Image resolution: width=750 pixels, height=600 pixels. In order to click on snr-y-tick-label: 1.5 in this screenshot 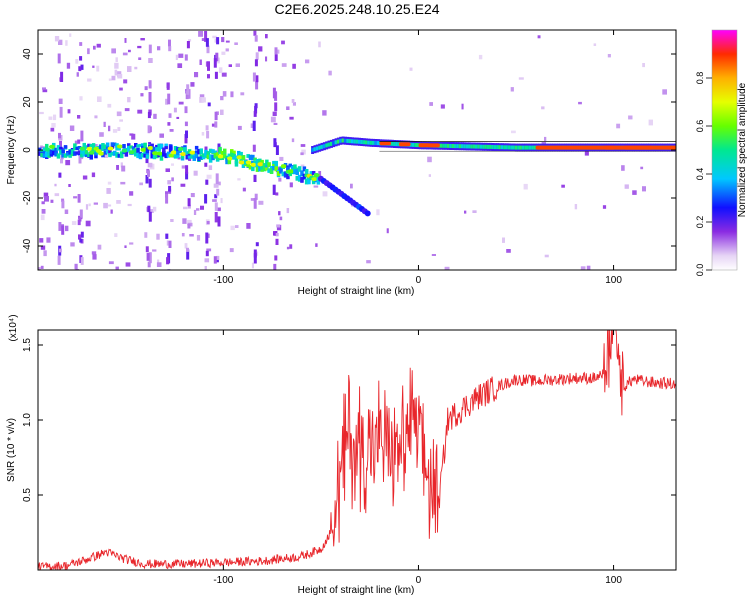, I will do `click(27, 345)`.